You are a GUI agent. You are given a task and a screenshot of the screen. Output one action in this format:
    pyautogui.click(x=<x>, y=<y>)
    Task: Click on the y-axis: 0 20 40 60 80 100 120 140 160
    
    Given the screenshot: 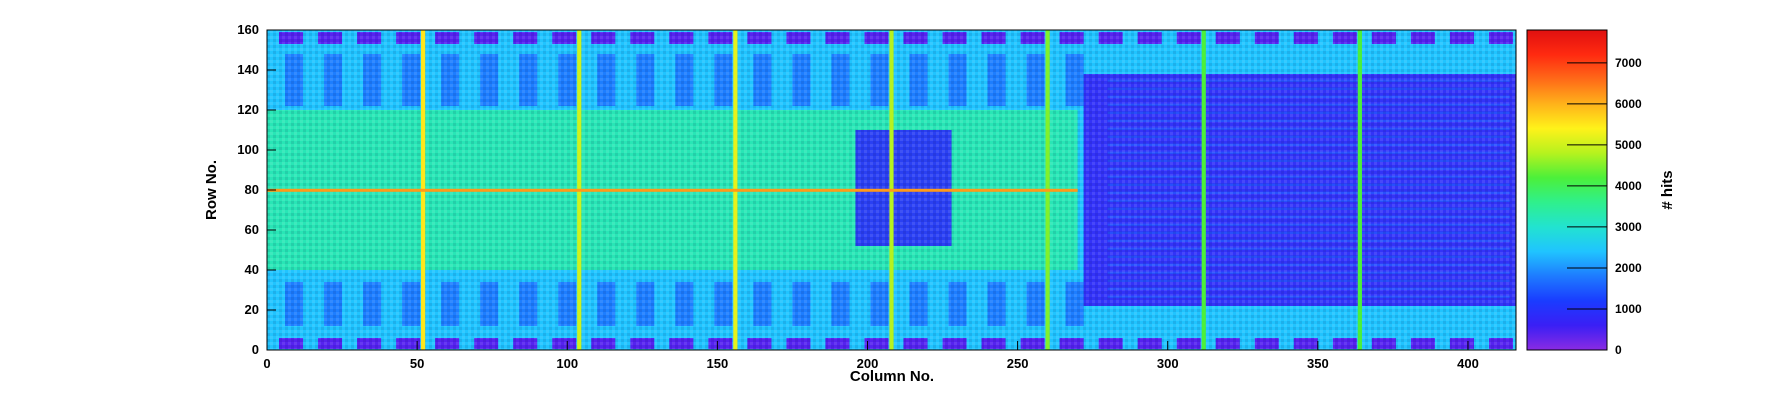 What is the action you would take?
    pyautogui.click(x=256, y=189)
    